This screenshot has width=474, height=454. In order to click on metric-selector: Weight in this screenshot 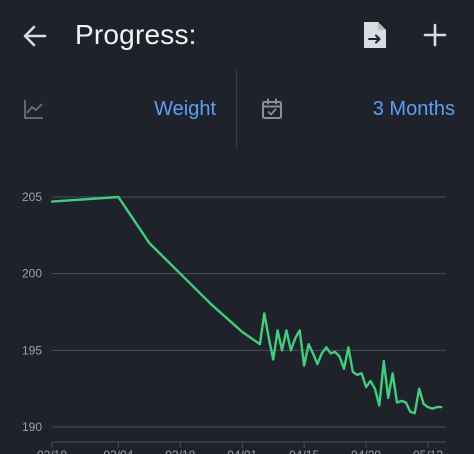, I will do `click(118, 109)`.